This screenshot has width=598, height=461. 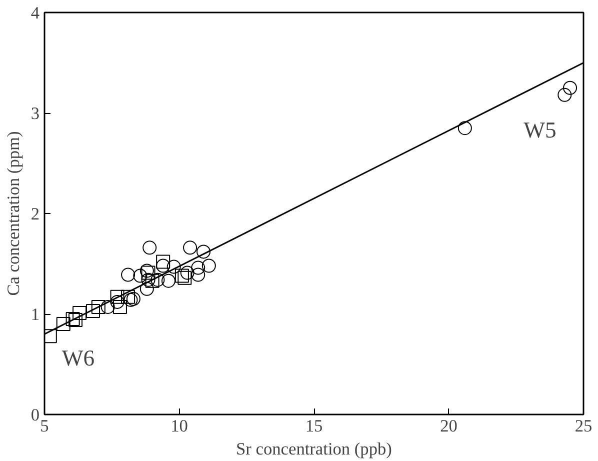 What do you see at coordinates (314, 449) in the screenshot?
I see `x-axis-title: Sr concentration (ppb)` at bounding box center [314, 449].